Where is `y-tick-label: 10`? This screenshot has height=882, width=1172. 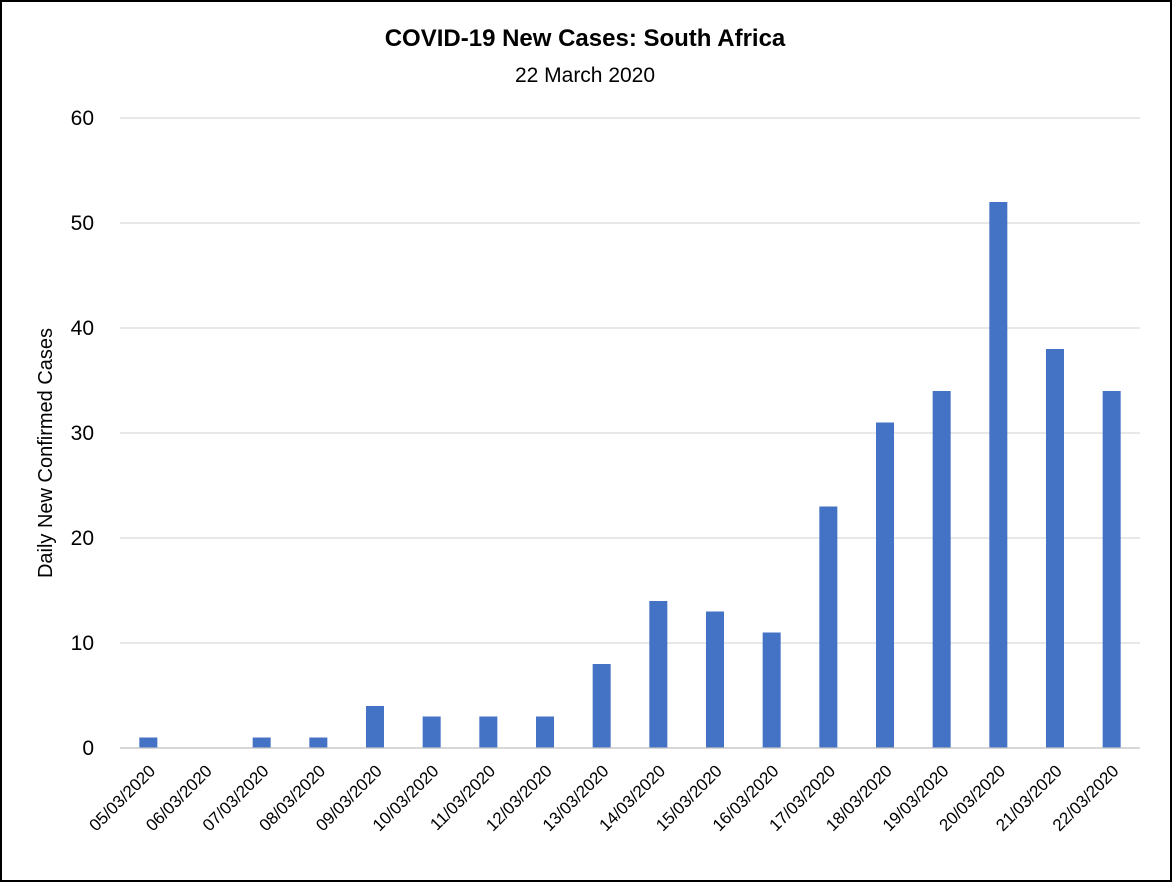
y-tick-label: 10 is located at coordinates (82, 643).